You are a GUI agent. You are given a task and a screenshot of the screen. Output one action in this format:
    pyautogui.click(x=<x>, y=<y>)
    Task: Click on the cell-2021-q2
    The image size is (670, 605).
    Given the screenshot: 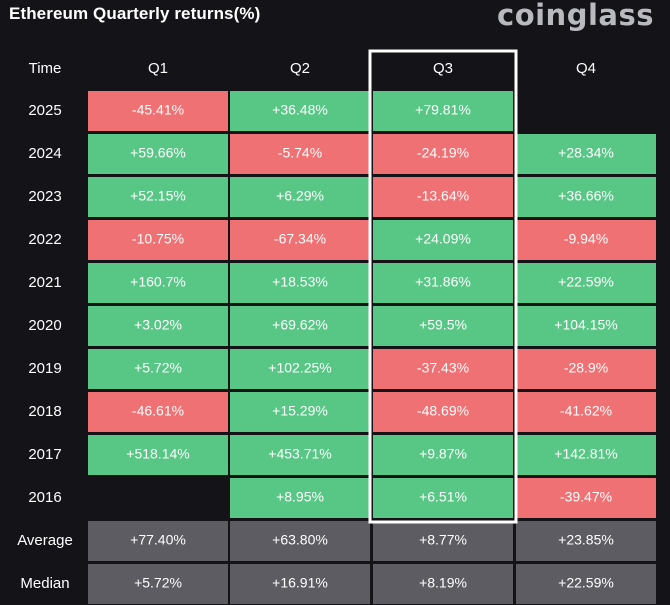 What is the action you would take?
    pyautogui.click(x=300, y=283)
    